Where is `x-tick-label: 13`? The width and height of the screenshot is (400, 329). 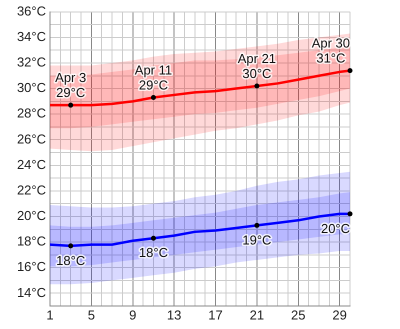
x-tick-label: 13 is located at coordinates (174, 314).